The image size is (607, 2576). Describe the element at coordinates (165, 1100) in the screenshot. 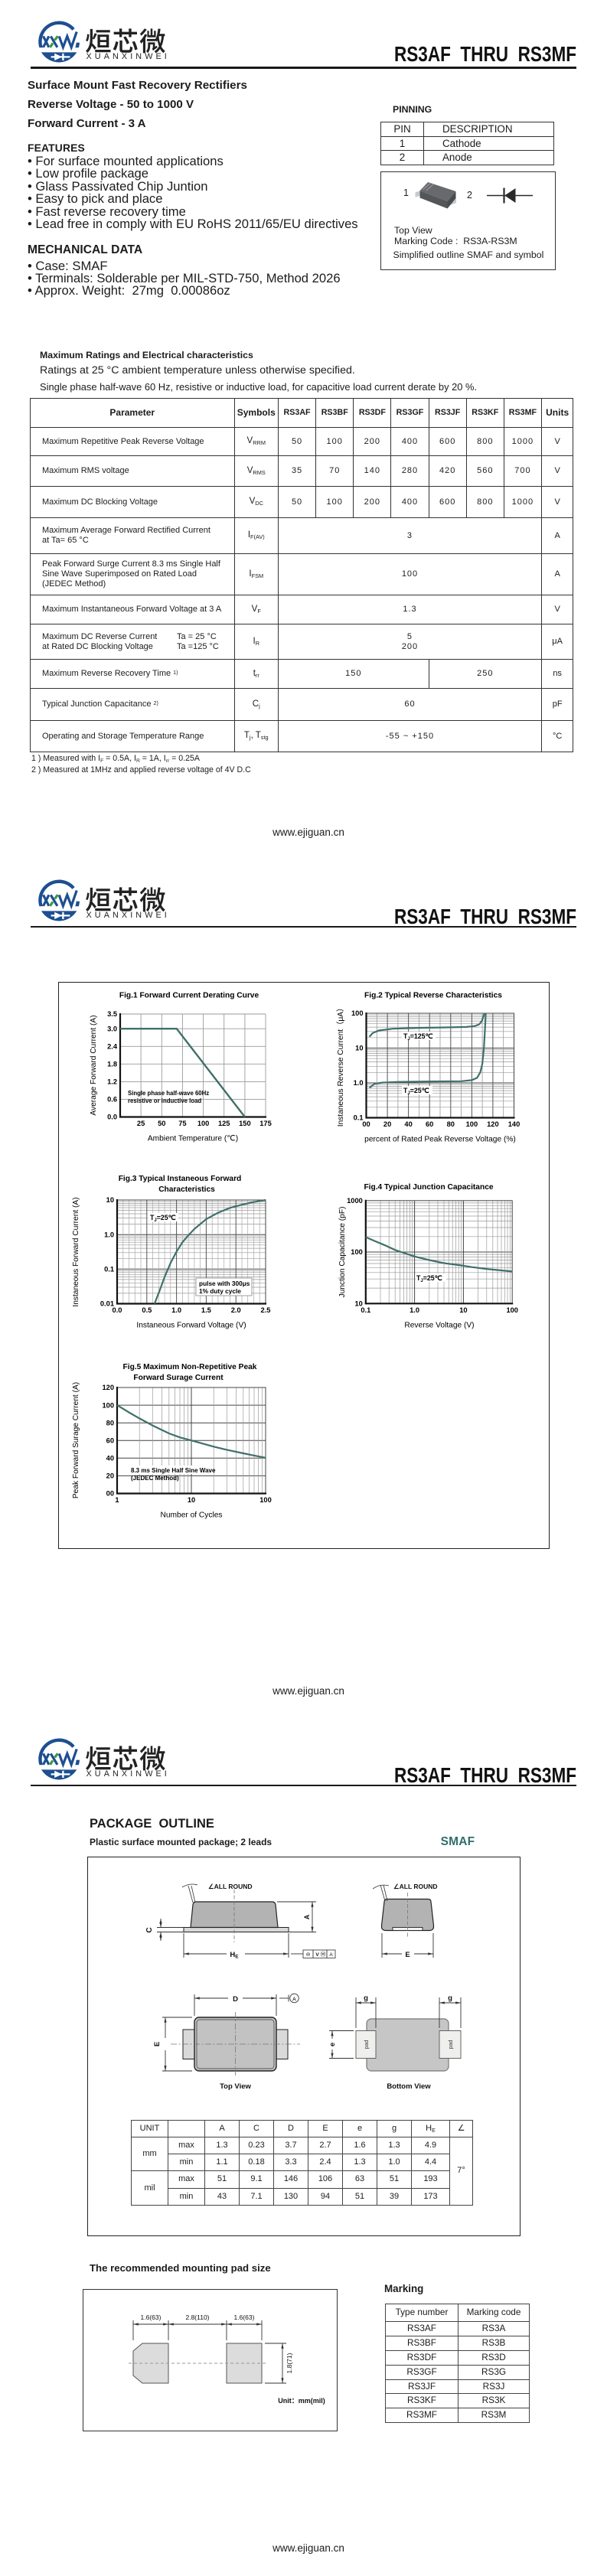

I see `svg-text: resistive or inductive load` at that location.